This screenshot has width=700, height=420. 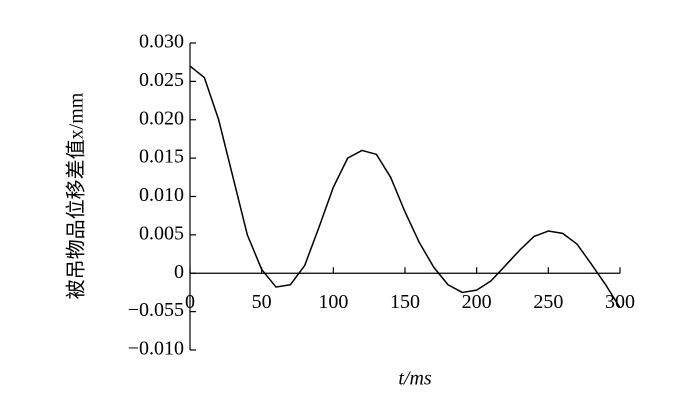 I want to click on y-tick-label: 0.030, so click(x=161, y=42).